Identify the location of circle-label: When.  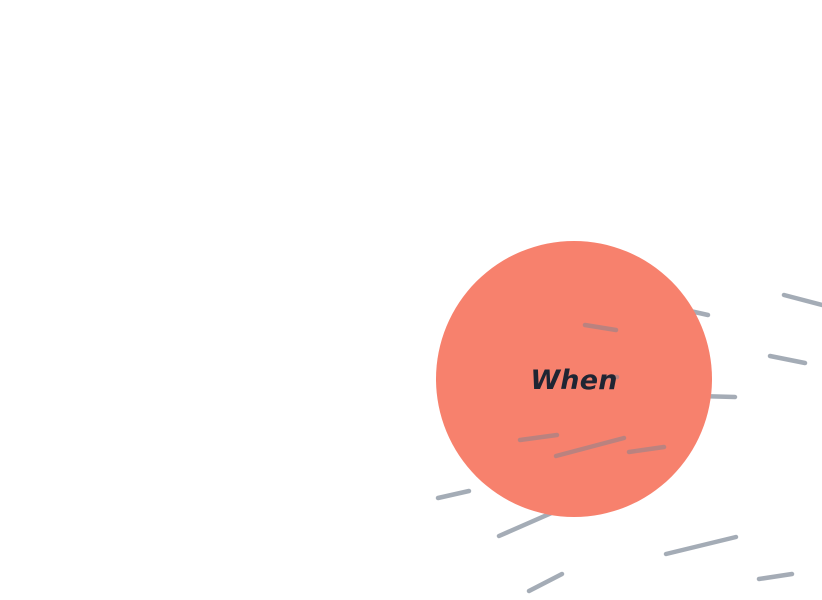
(574, 380).